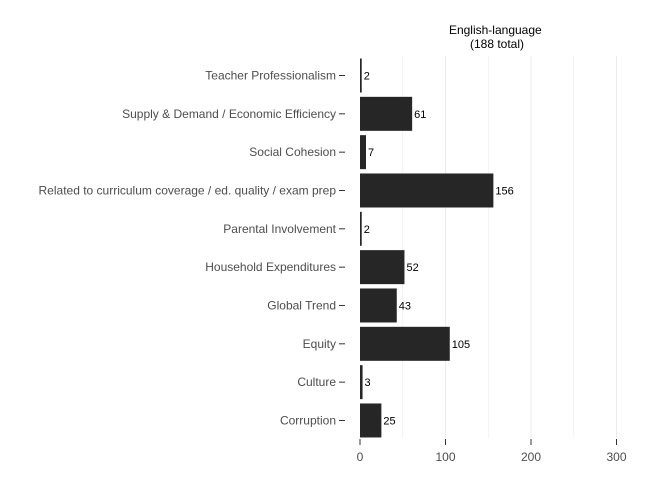  Describe the element at coordinates (389, 421) in the screenshot. I see `data-label-9: 25` at that location.